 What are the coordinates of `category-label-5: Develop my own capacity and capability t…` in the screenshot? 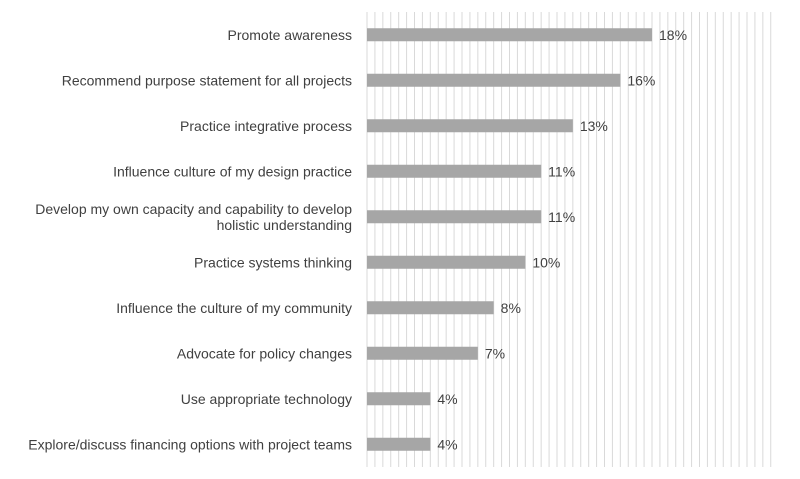 It's located at (193, 217).